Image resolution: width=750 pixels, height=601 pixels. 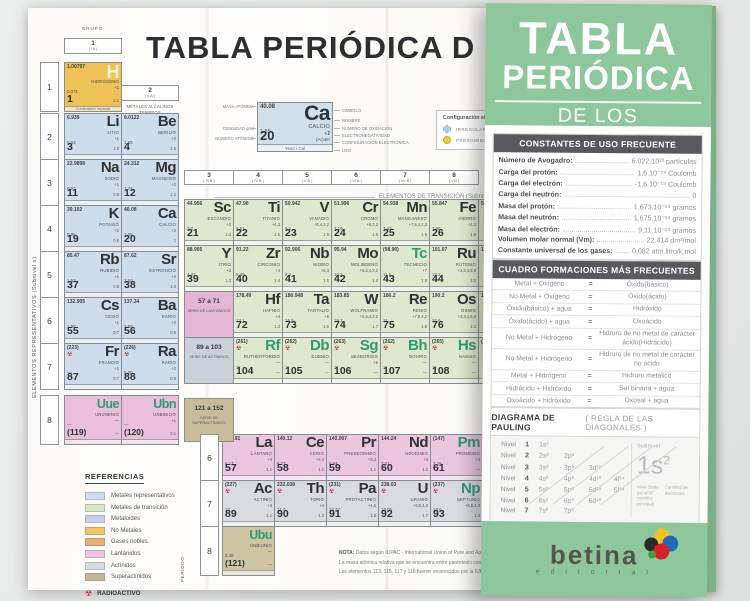 I want to click on element-electronegativity: 2.1, so click(x=116, y=100).